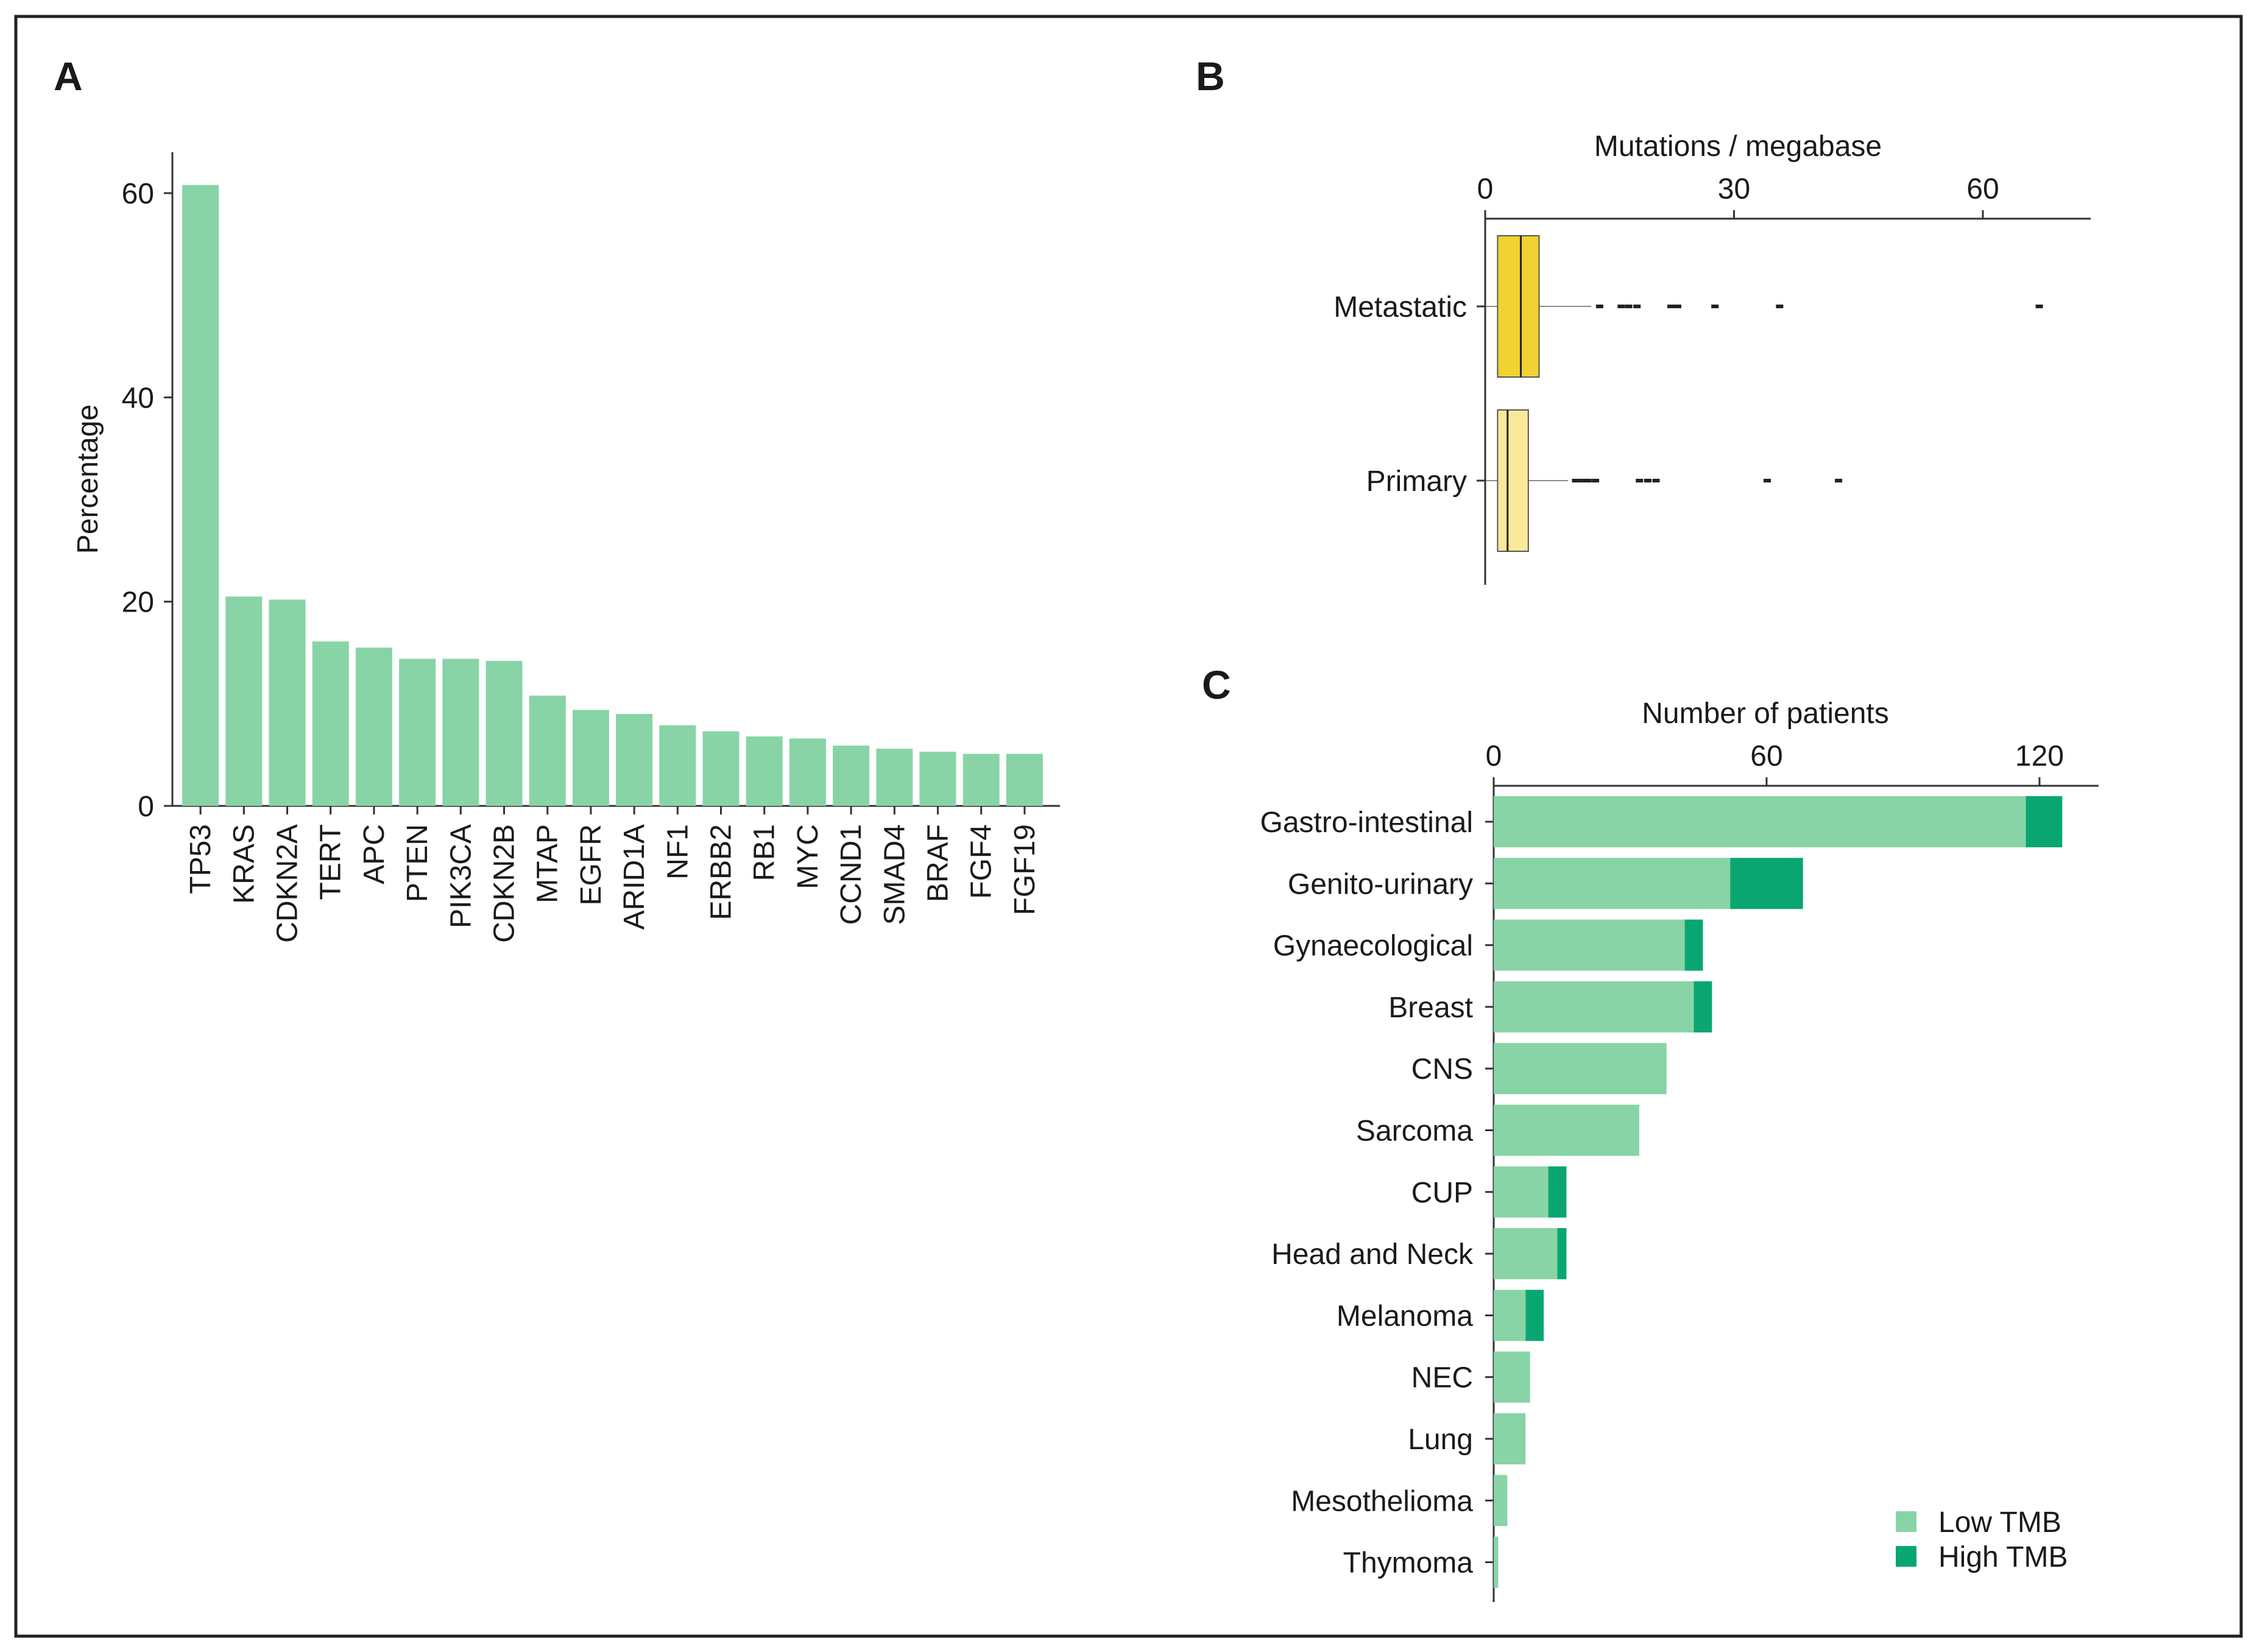  I want to click on panel-a-category-label: EGFR, so click(591, 864).